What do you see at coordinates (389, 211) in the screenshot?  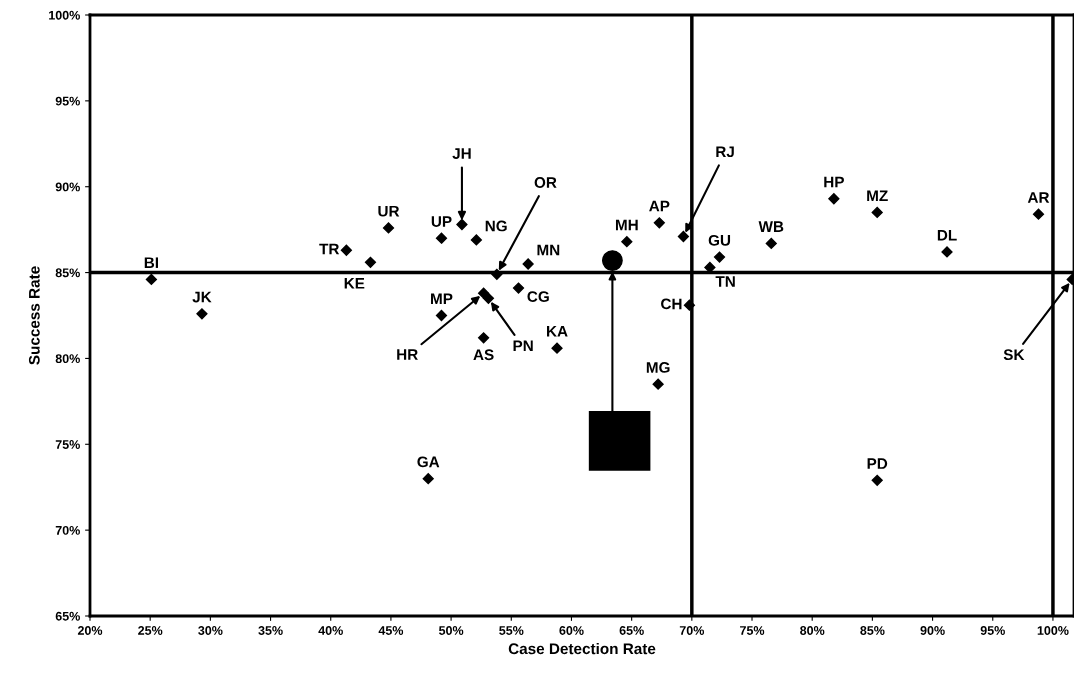 I see `annotation: UR` at bounding box center [389, 211].